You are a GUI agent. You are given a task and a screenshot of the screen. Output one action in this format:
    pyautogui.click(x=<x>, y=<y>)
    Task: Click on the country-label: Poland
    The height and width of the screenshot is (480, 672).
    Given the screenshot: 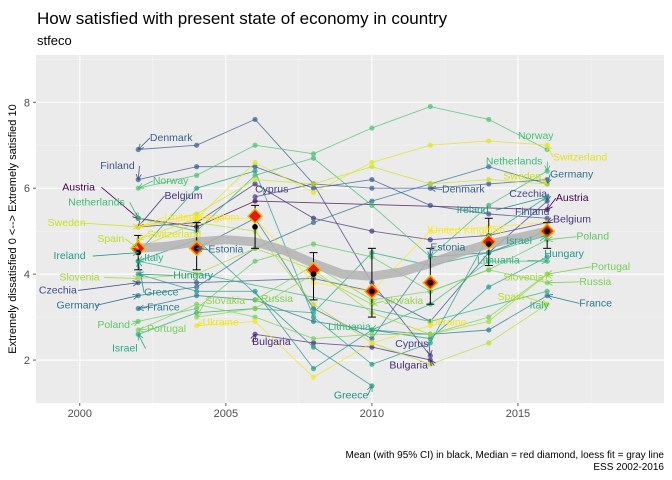 What is the action you would take?
    pyautogui.click(x=592, y=237)
    